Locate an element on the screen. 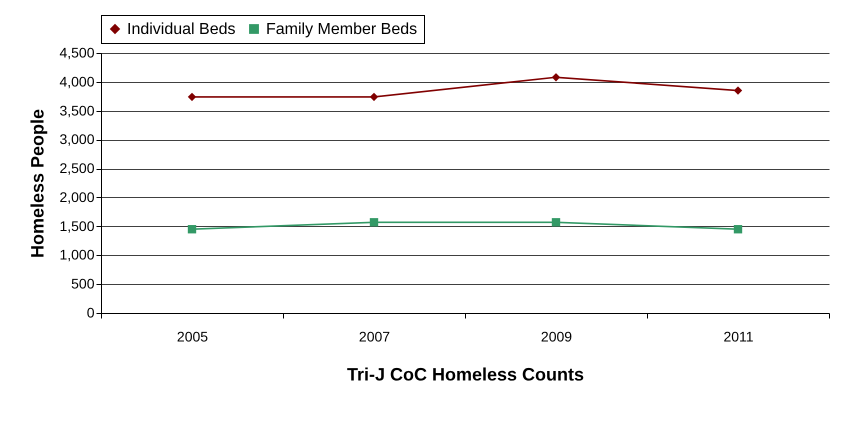 This screenshot has height=429, width=860. y-tick-label: 1,500 is located at coordinates (77, 226).